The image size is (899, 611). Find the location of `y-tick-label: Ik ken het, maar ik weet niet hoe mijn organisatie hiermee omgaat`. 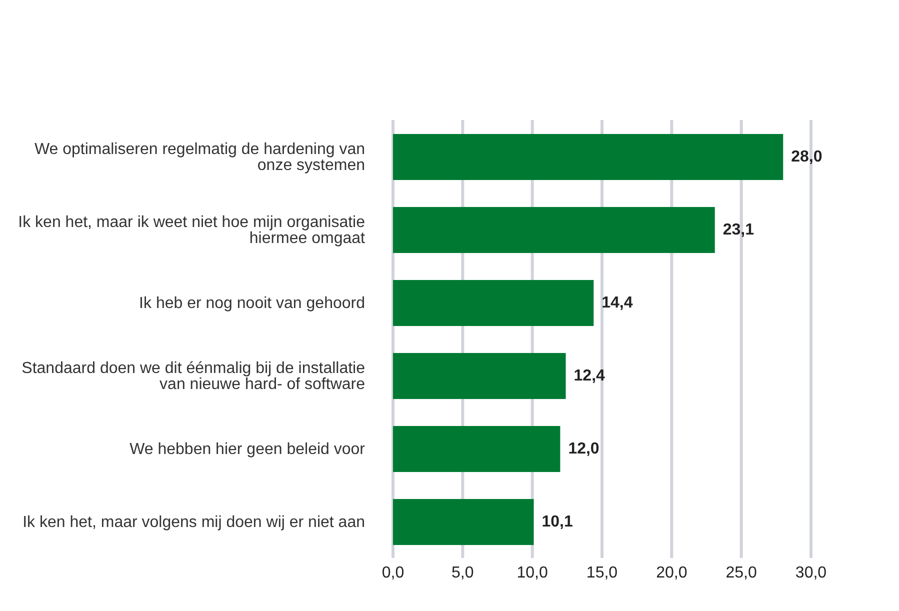

y-tick-label: Ik ken het, maar ik weet niet hoe mijn organisatie hiermee omgaat is located at coordinates (192, 231).